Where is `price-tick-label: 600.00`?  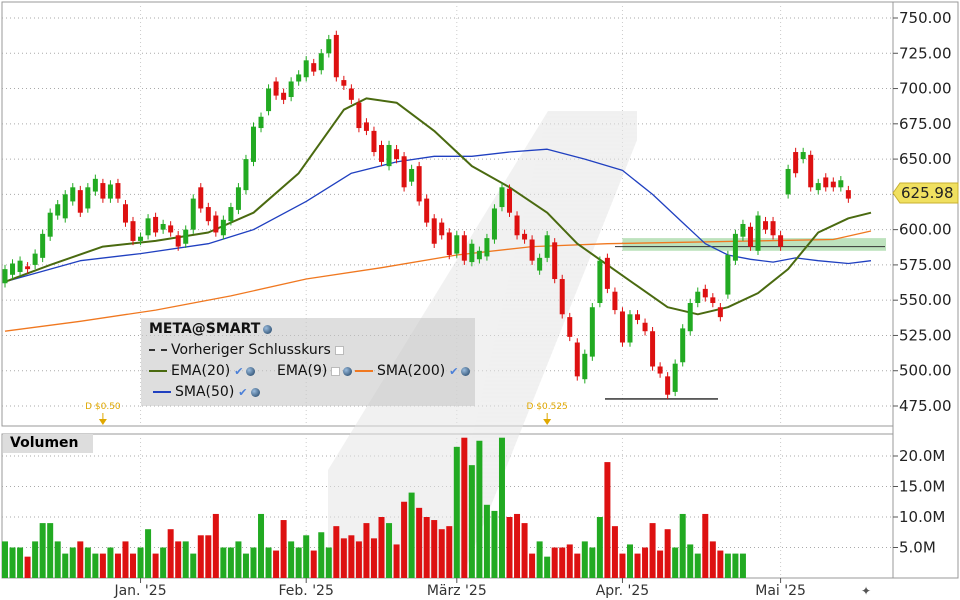 price-tick-label: 600.00 is located at coordinates (925, 230).